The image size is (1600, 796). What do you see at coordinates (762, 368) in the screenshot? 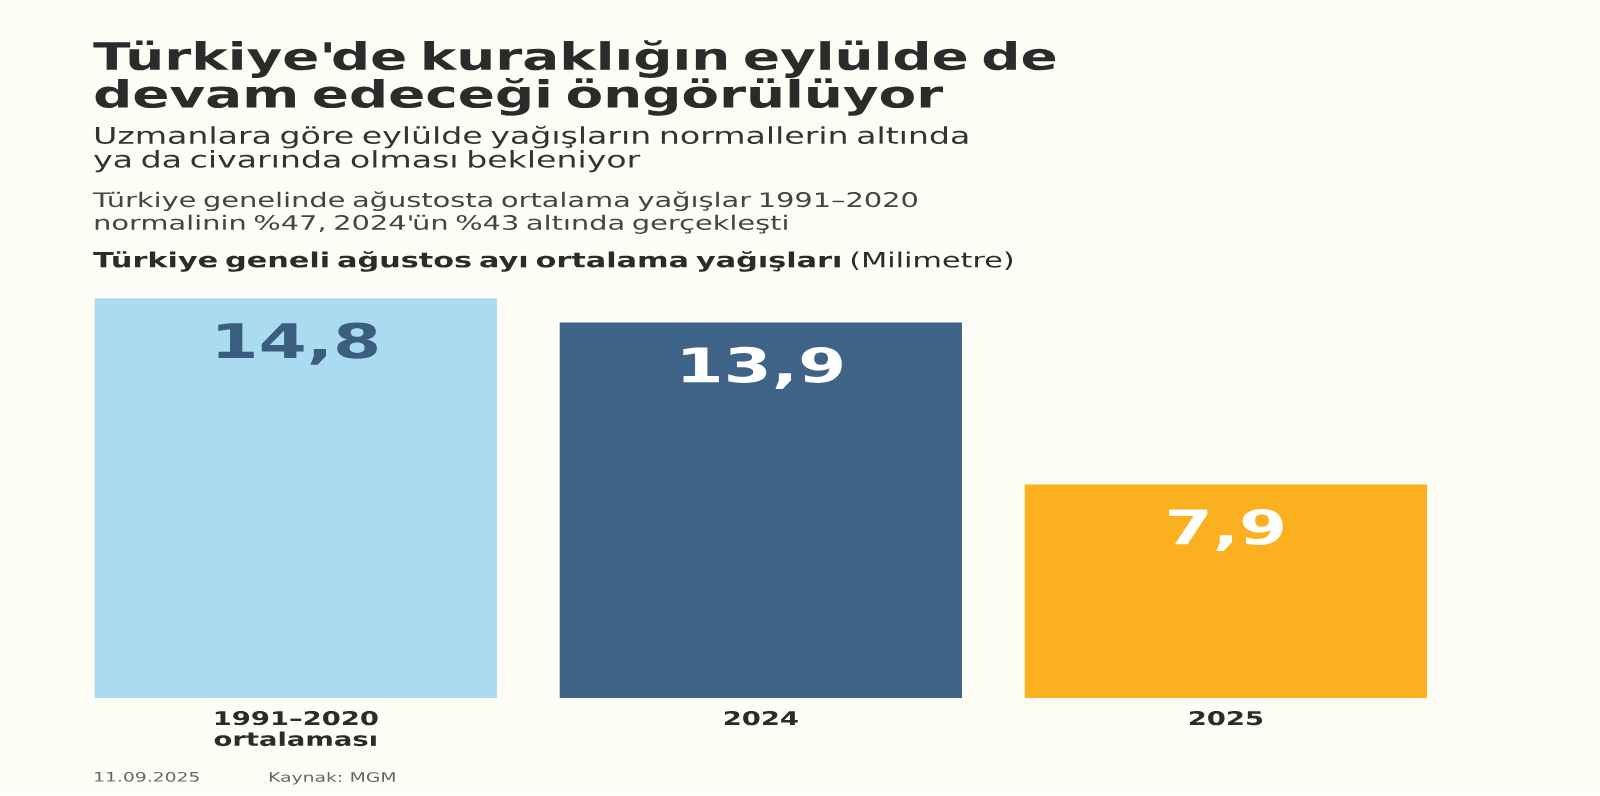
I see `data-label: 13,9` at bounding box center [762, 368].